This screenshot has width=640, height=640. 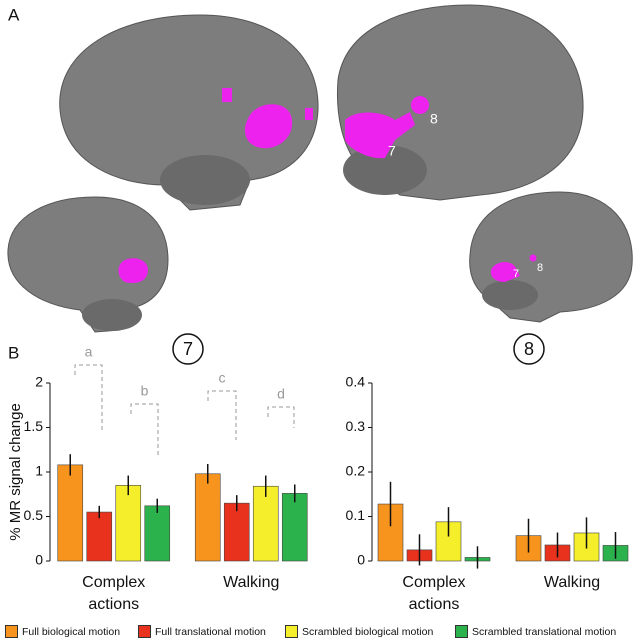 I want to click on y-tick-label: 1.5, so click(x=34, y=426).